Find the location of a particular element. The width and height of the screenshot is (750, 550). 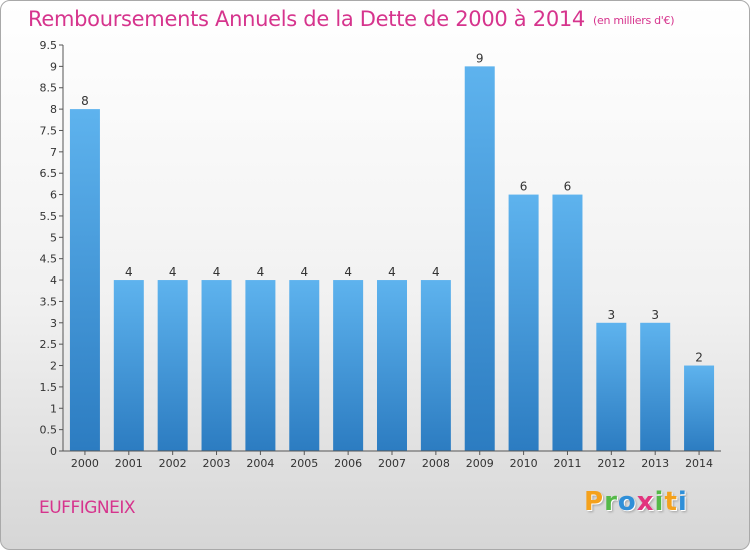

y-tick-label: 6.5 is located at coordinates (49, 173).